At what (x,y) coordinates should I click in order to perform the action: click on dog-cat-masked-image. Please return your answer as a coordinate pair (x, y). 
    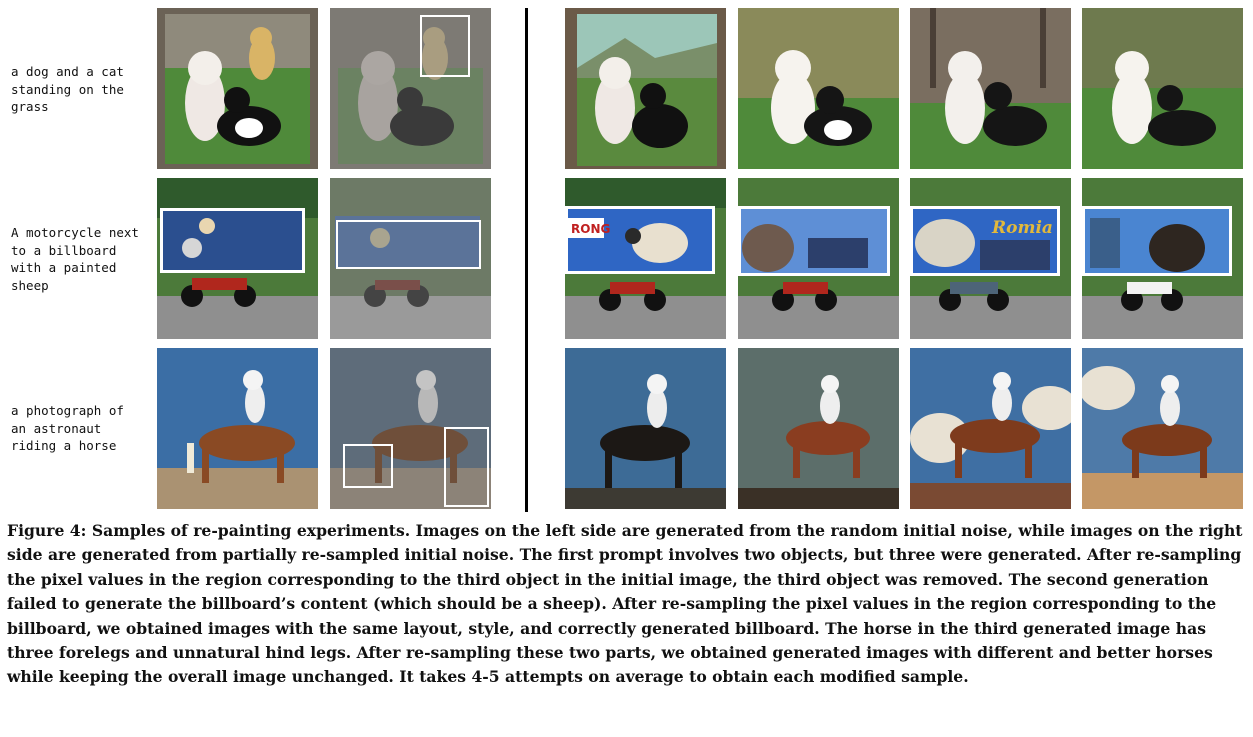
    Looking at the image, I should click on (410, 88).